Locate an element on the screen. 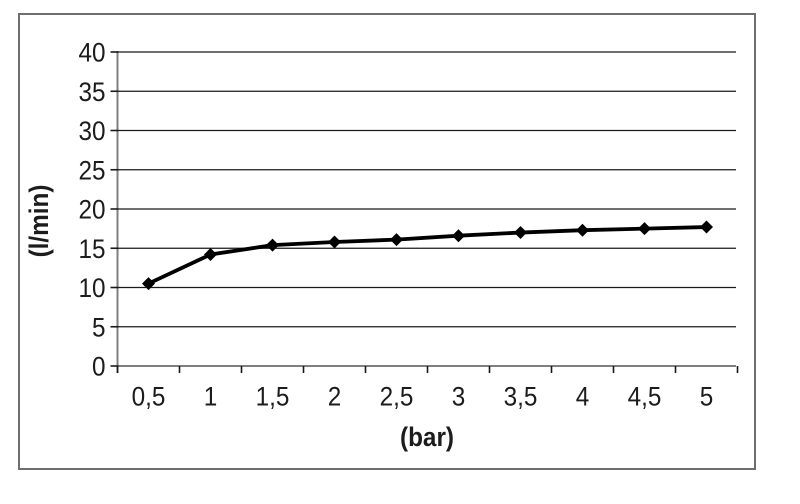 Image resolution: width=800 pixels, height=504 pixels. series-line is located at coordinates (427, 255).